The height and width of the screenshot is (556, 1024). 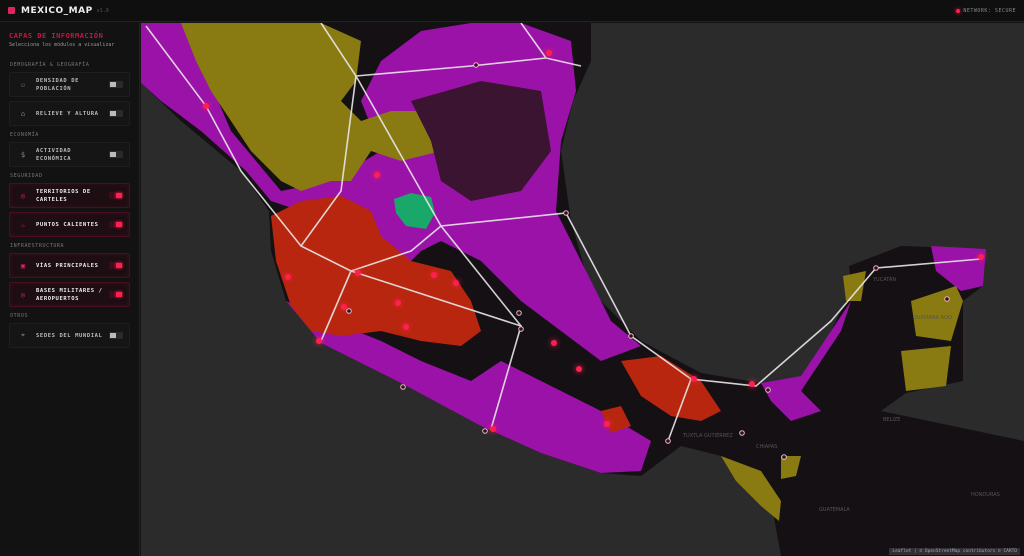 What do you see at coordinates (679, 410) in the screenshot?
I see `road-isthmus` at bounding box center [679, 410].